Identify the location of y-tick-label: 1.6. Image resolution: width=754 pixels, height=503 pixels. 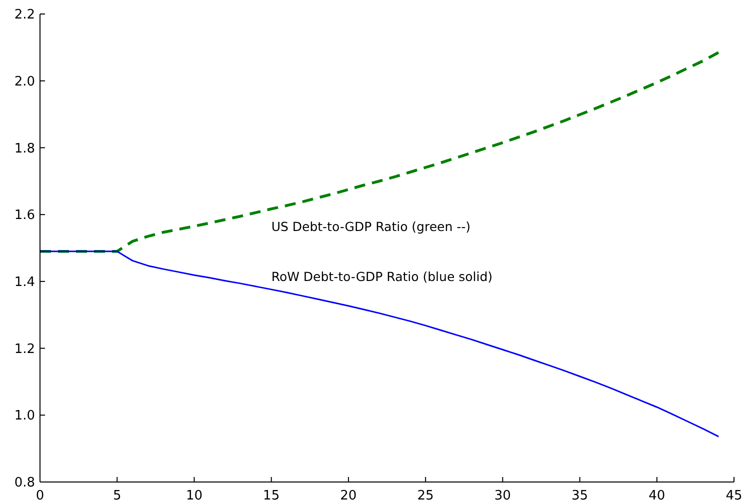
(24, 216).